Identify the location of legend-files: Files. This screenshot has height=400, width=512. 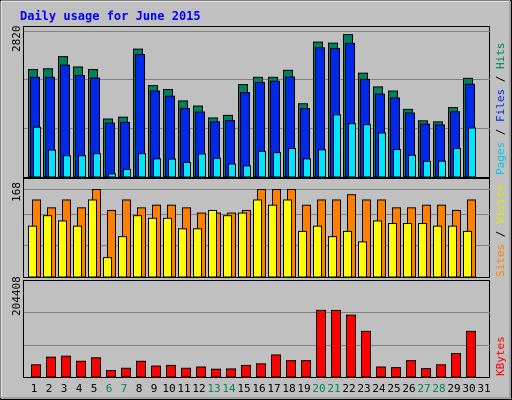
(500, 105).